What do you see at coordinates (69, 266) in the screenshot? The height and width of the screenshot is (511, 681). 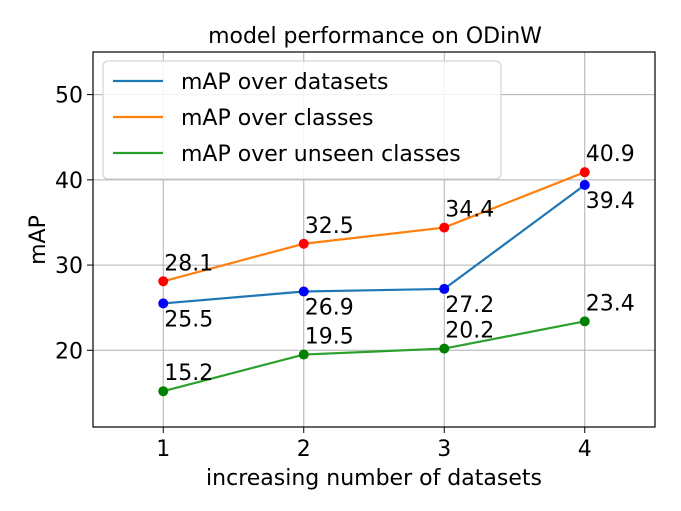 I see `y-tick-label: 30` at bounding box center [69, 266].